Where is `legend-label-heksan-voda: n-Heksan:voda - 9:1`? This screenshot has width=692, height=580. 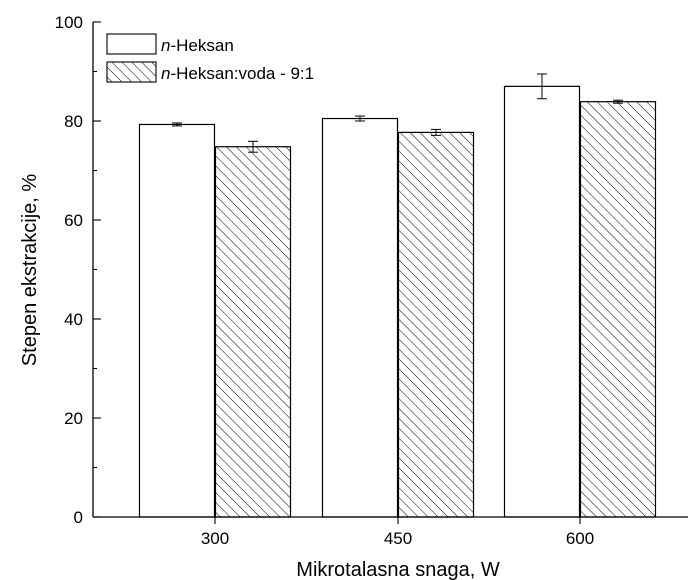
legend-label-heksan-voda: n-Heksan:voda - 9:1 is located at coordinates (237, 73).